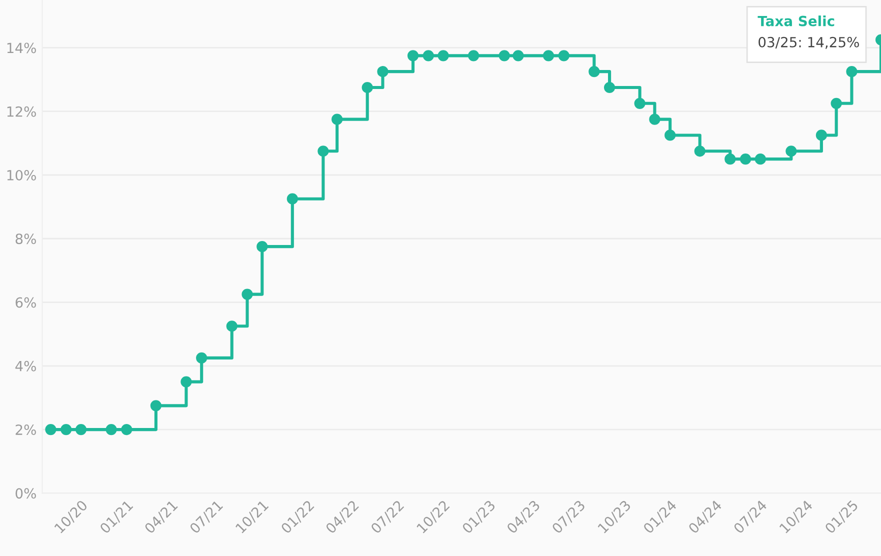 This screenshot has width=881, height=556. I want to click on y-tick-label: 0%, so click(26, 493).